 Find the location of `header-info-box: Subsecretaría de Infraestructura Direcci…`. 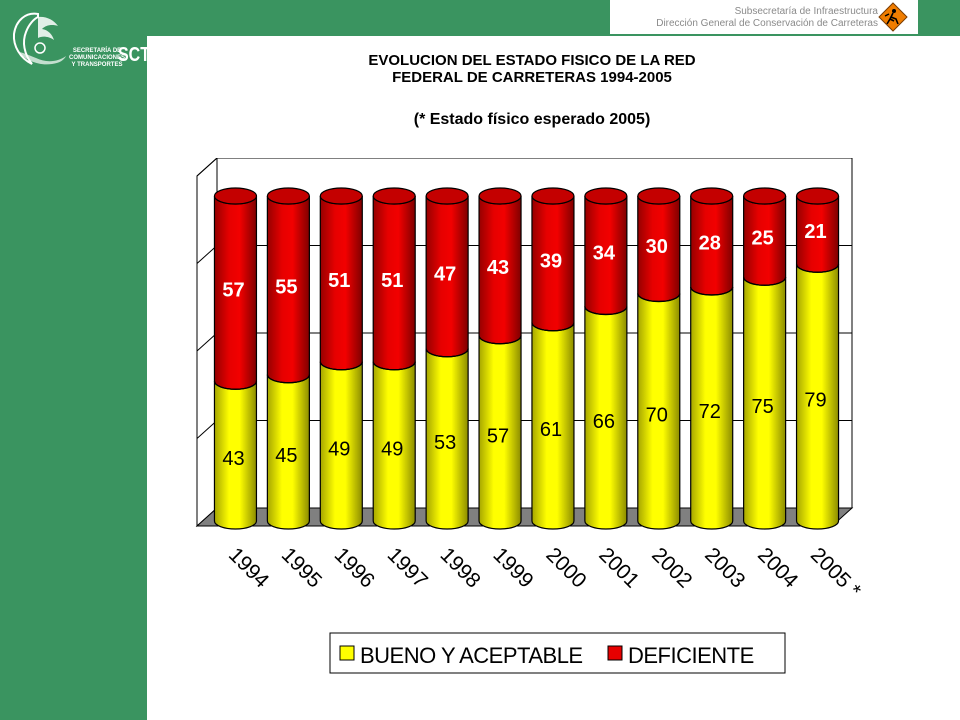

header-info-box: Subsecretaría de Infraestructura Direcci… is located at coordinates (764, 17).